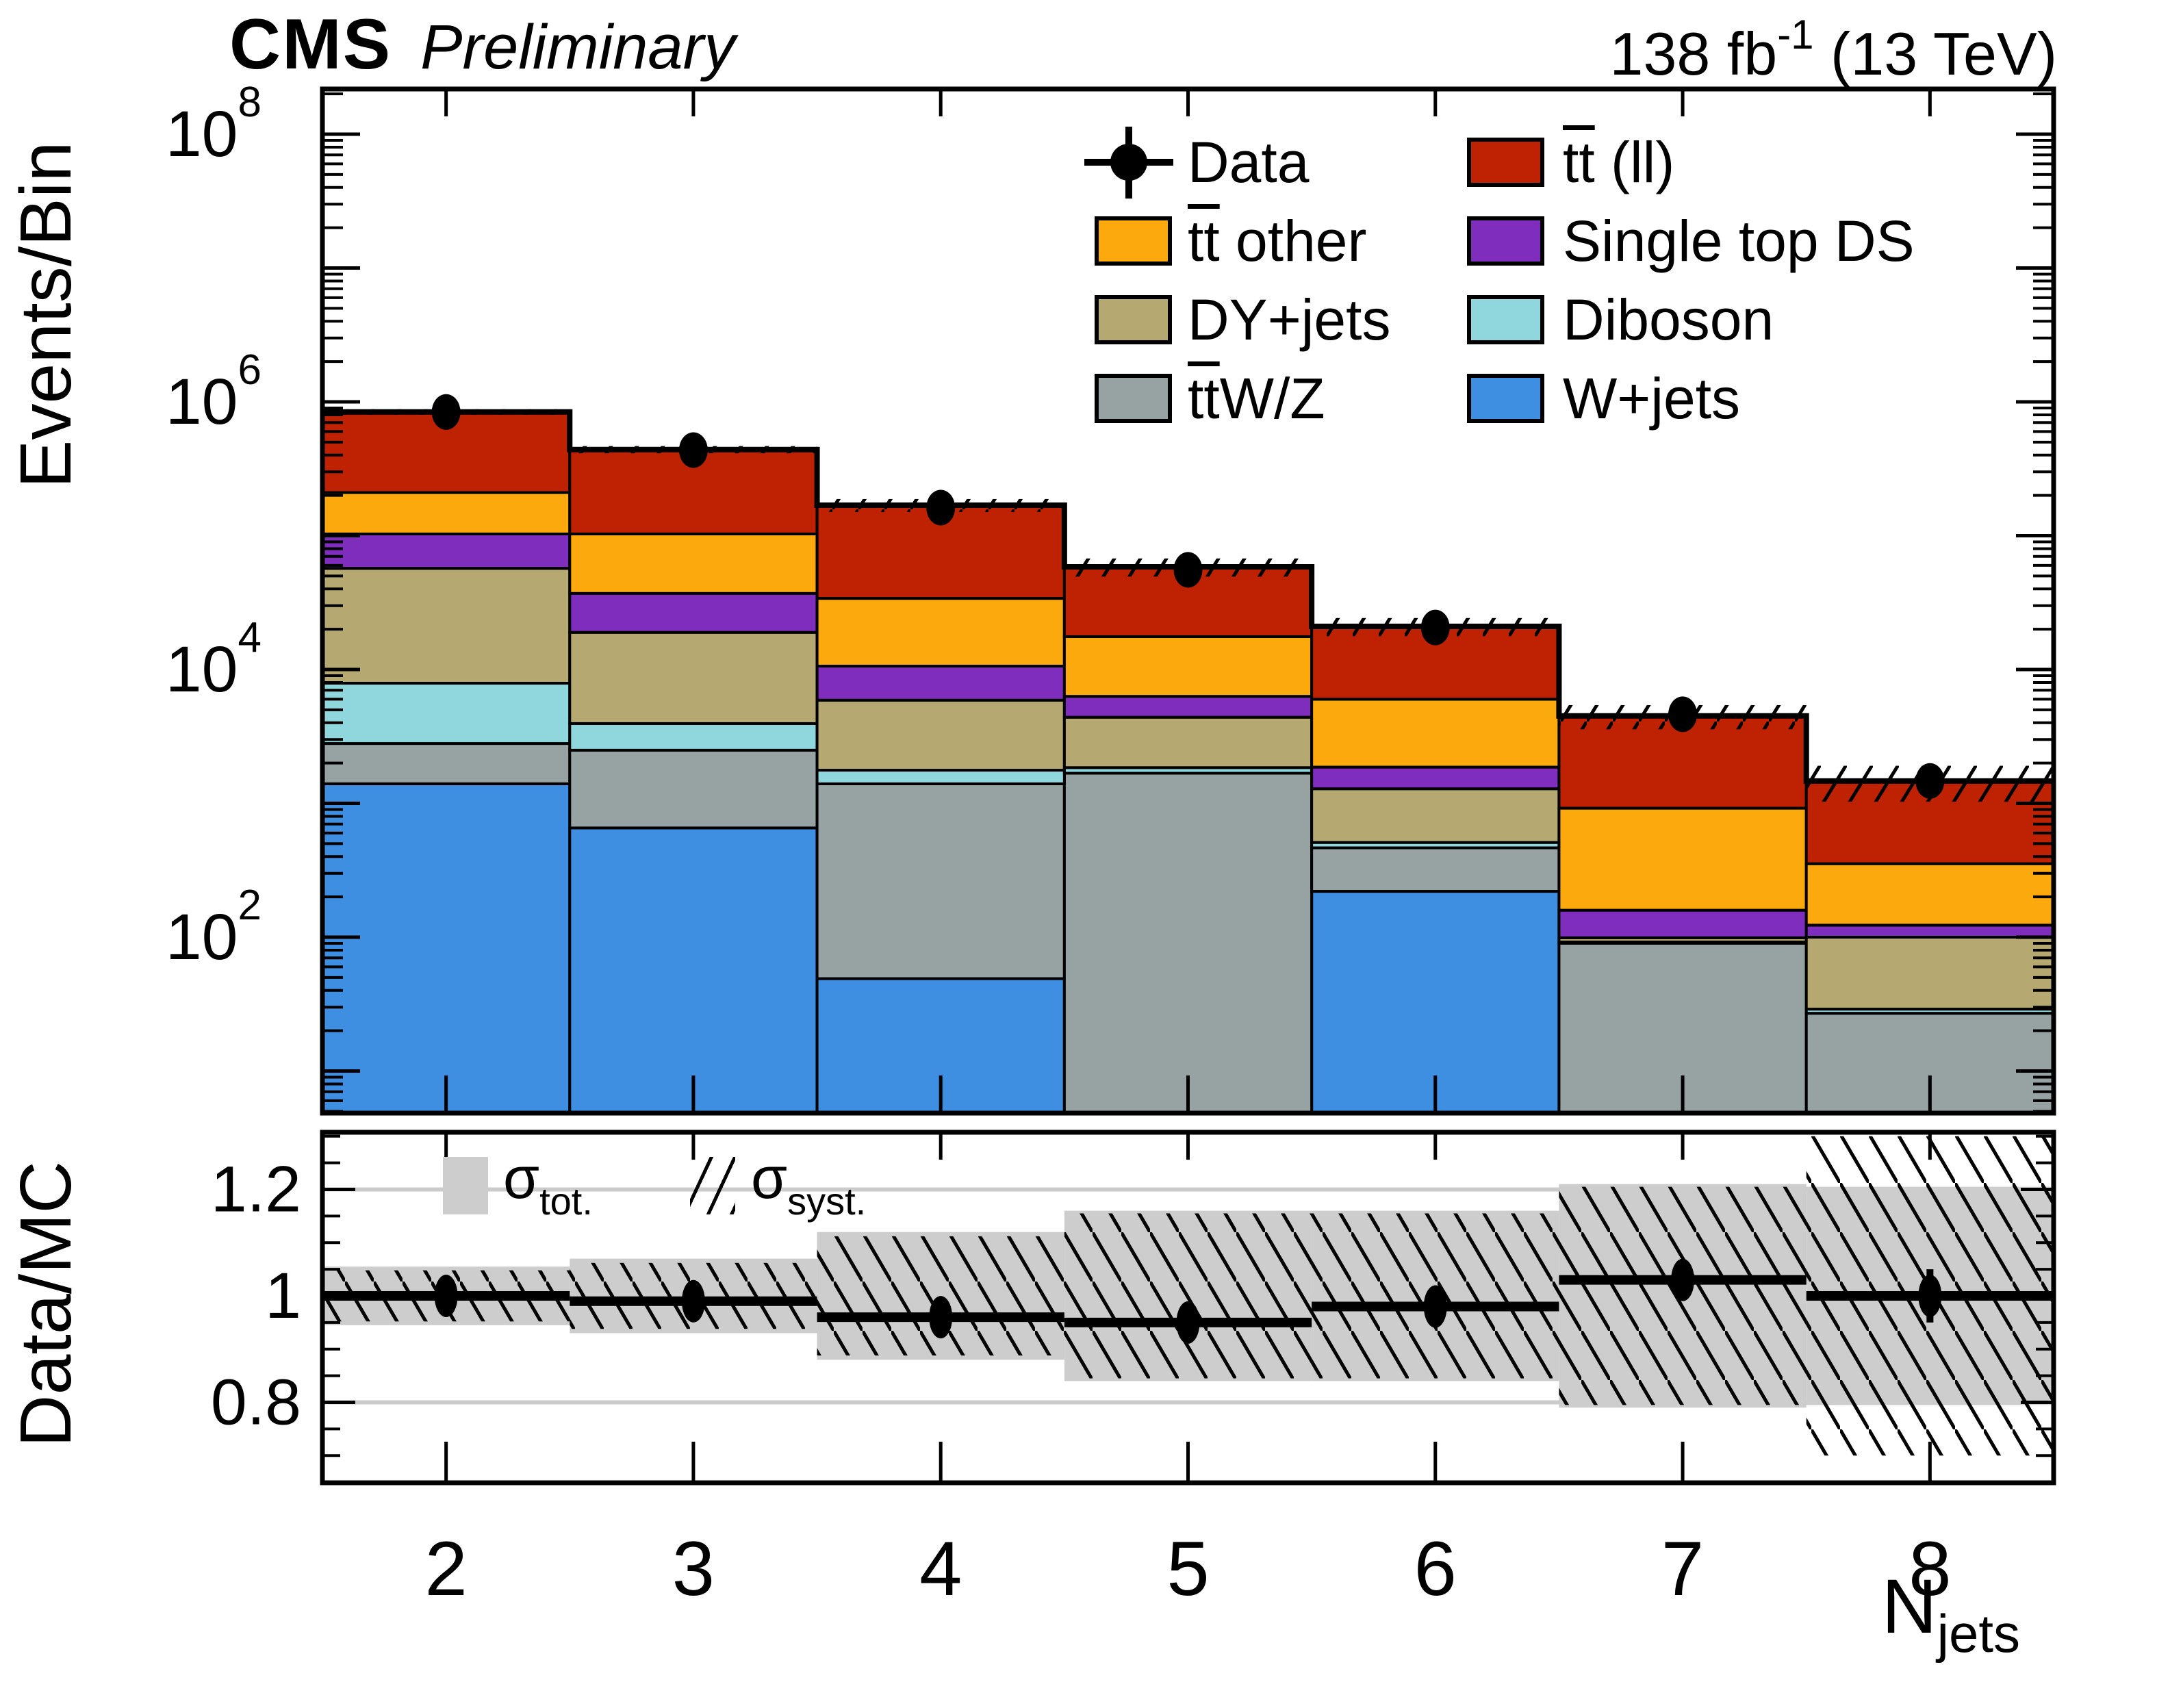 Image resolution: width=2157 pixels, height=1708 pixels. I want to click on lumi-exponent: -1, so click(1795, 35).